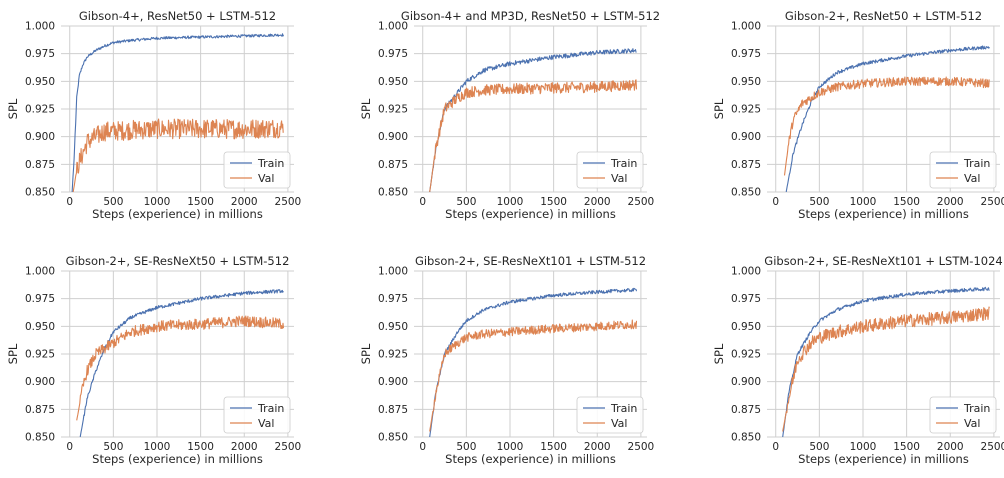 This screenshot has height=478, width=1004. I want to click on chart-title: Gibson-2+, SE-ResNeXt101 + LSTM-1024, so click(883, 261).